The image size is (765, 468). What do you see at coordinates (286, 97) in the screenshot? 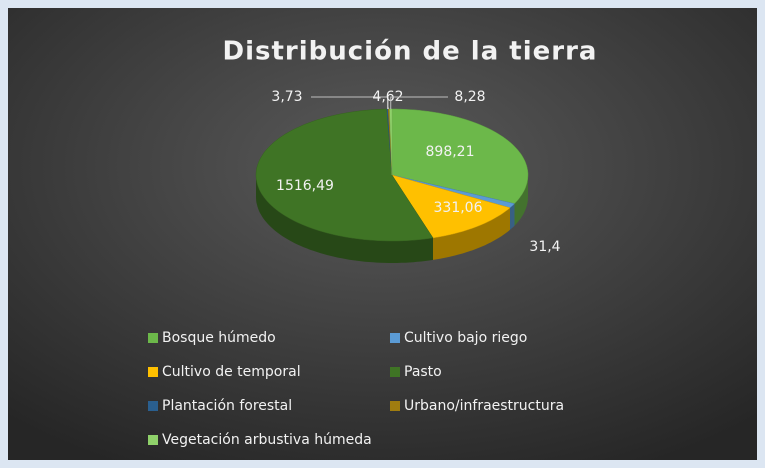
I see `data-label: 3,73` at bounding box center [286, 97].